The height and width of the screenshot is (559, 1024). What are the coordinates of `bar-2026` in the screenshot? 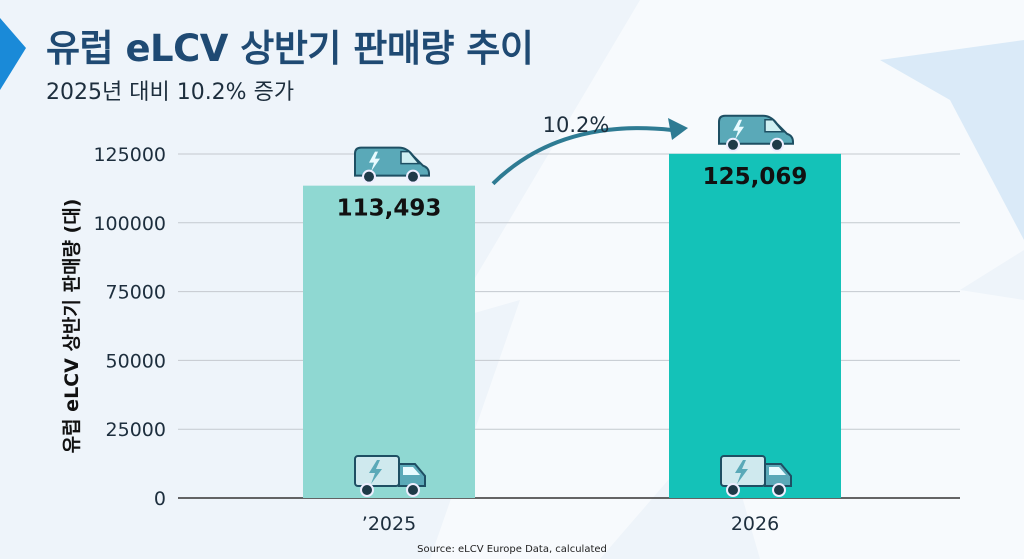 It's located at (755, 325).